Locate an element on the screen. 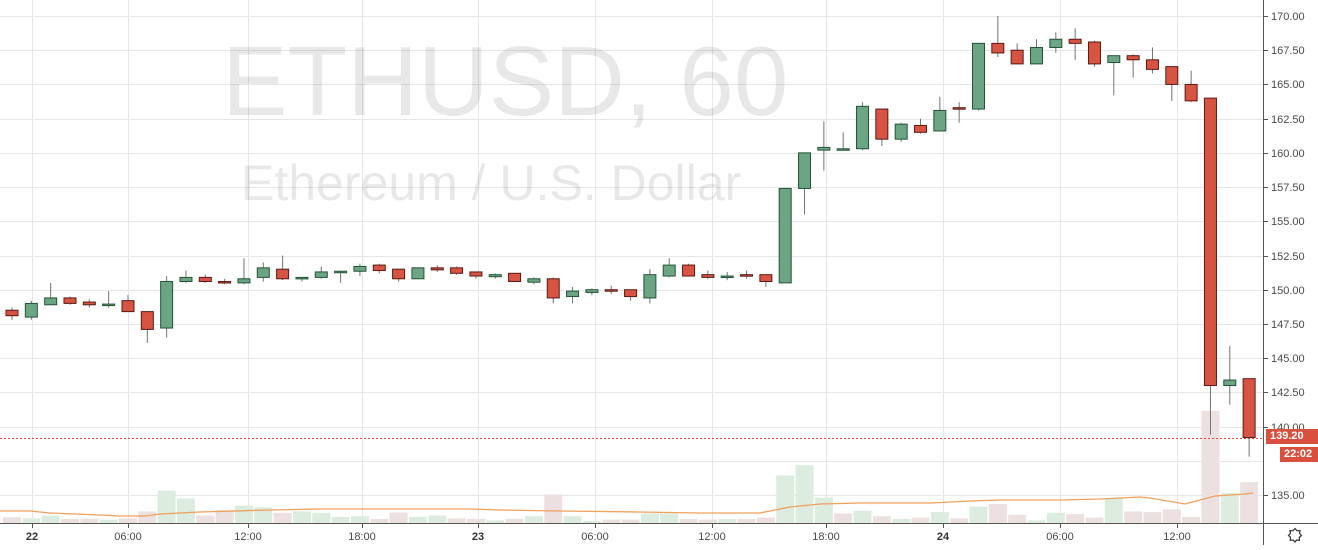 The image size is (1318, 550). chart-settings-button is located at coordinates (1295, 535).